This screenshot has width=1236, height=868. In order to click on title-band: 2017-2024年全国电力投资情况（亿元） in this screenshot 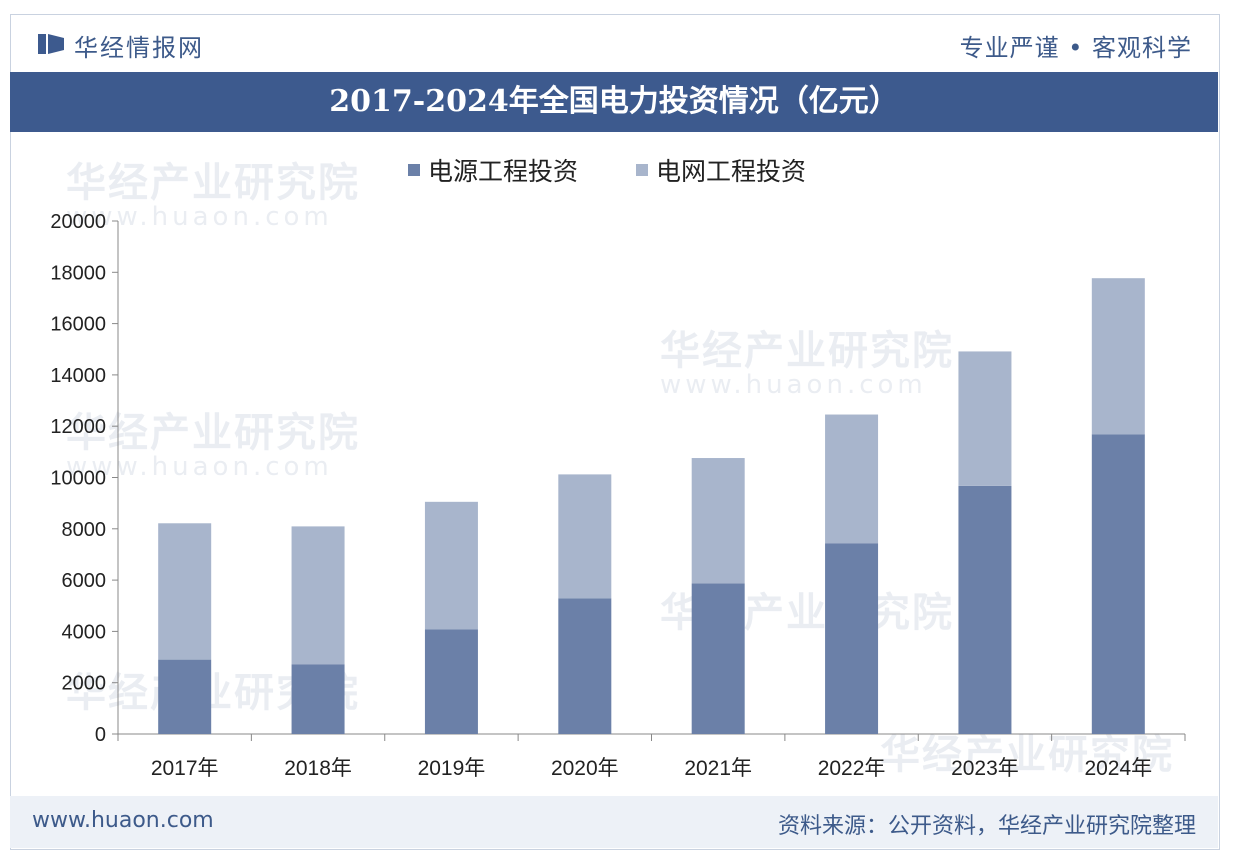, I will do `click(614, 102)`.